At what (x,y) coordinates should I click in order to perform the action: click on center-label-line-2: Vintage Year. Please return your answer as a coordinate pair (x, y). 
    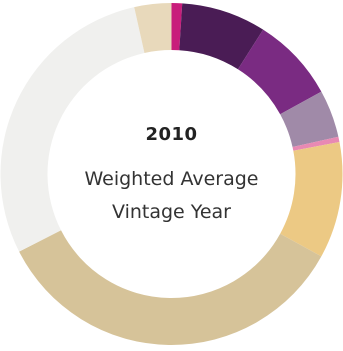
    Looking at the image, I should click on (171, 212).